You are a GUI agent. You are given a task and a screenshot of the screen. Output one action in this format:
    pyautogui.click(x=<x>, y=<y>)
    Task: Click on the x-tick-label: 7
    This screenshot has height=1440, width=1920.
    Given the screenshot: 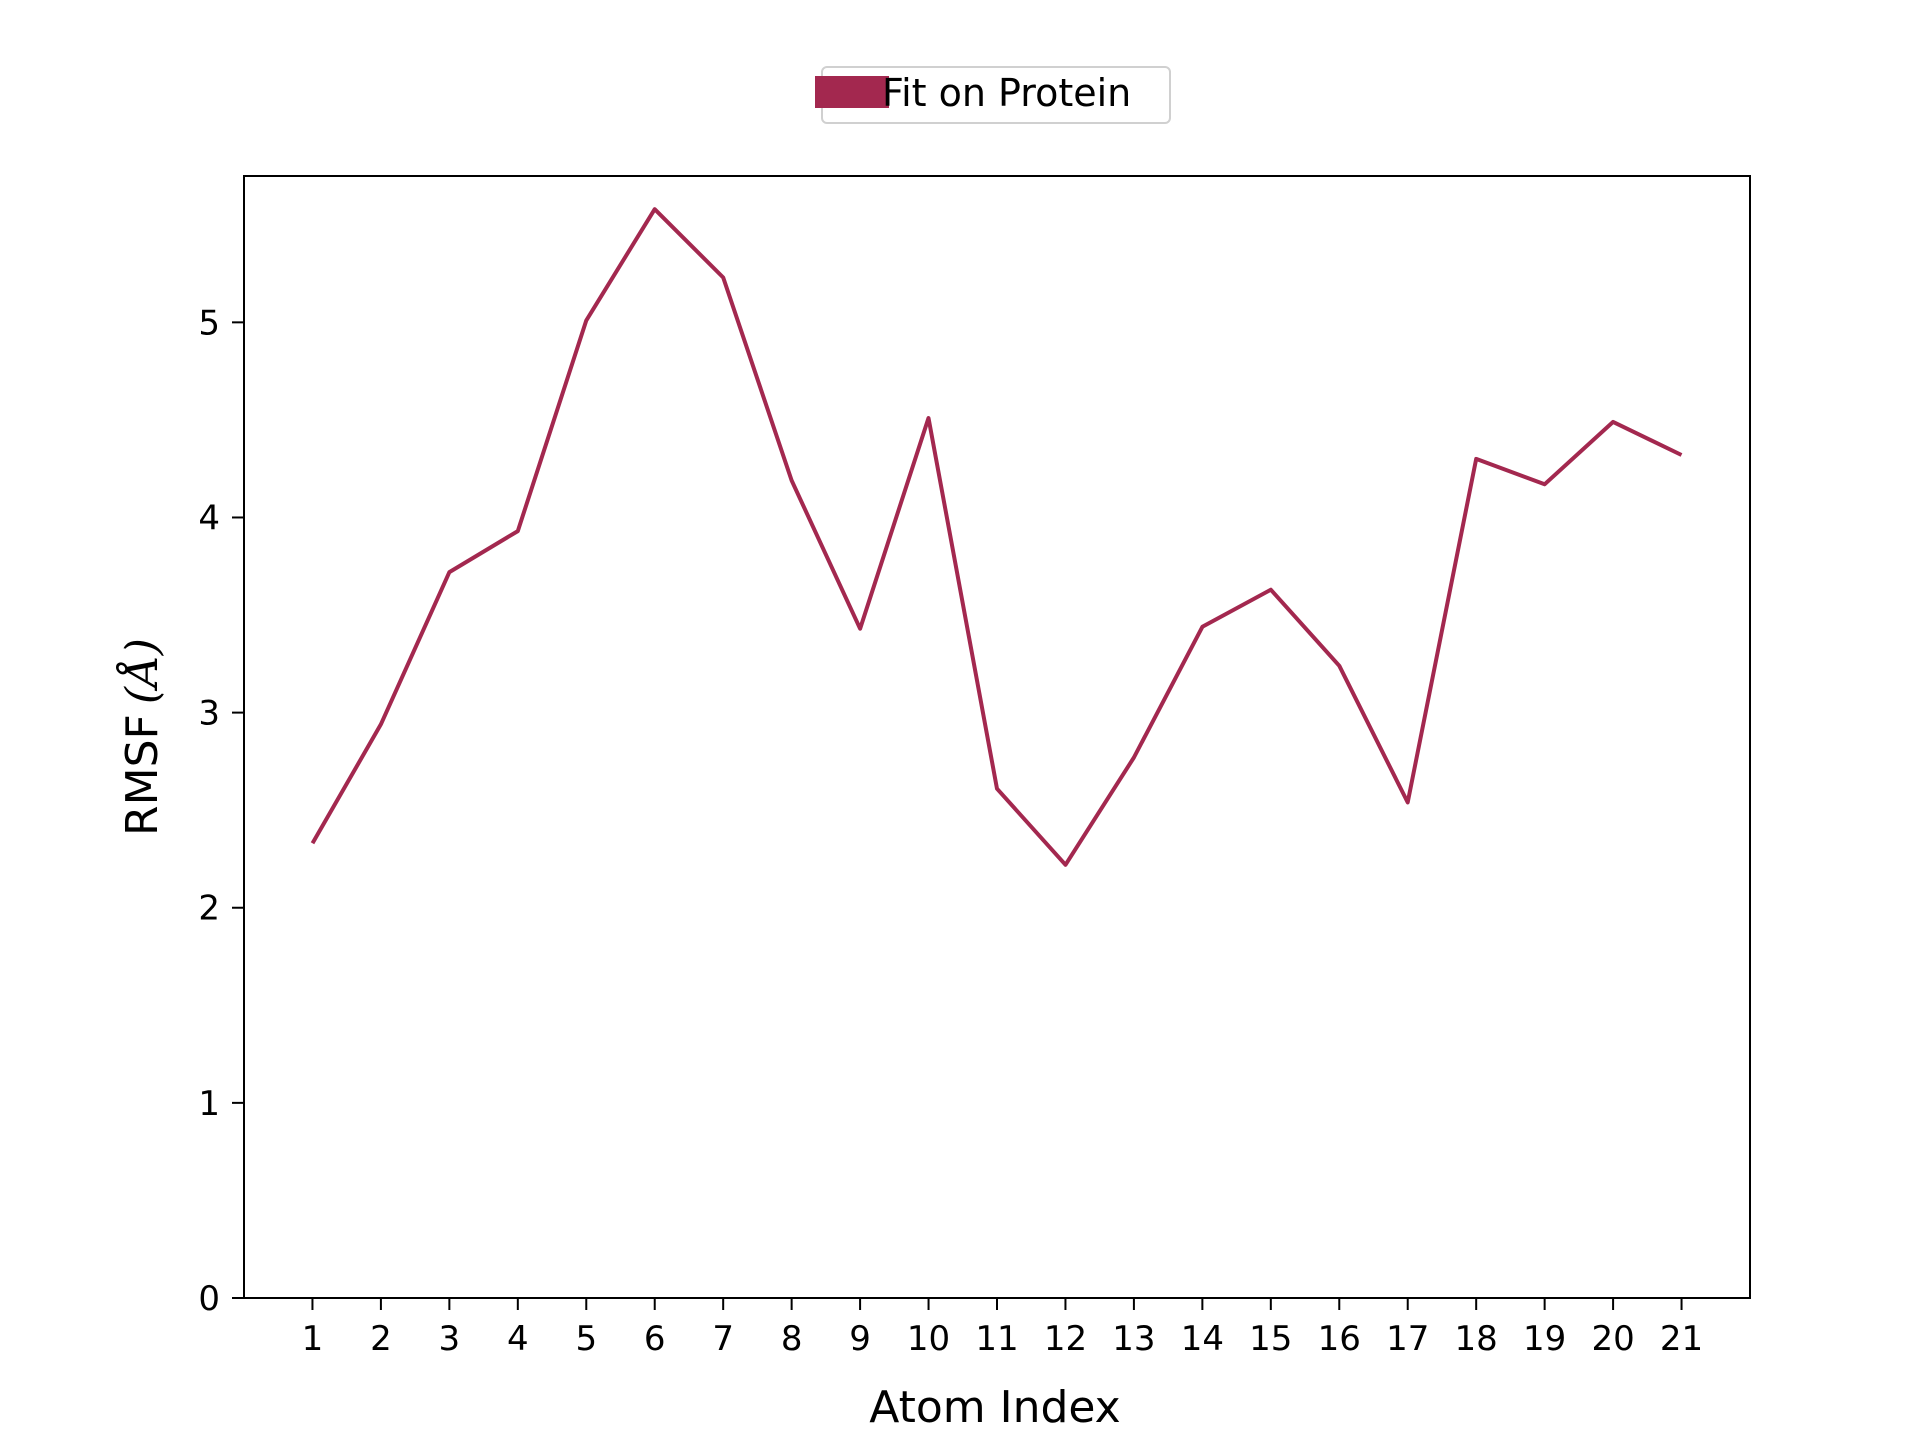 What is the action you would take?
    pyautogui.click(x=723, y=1339)
    